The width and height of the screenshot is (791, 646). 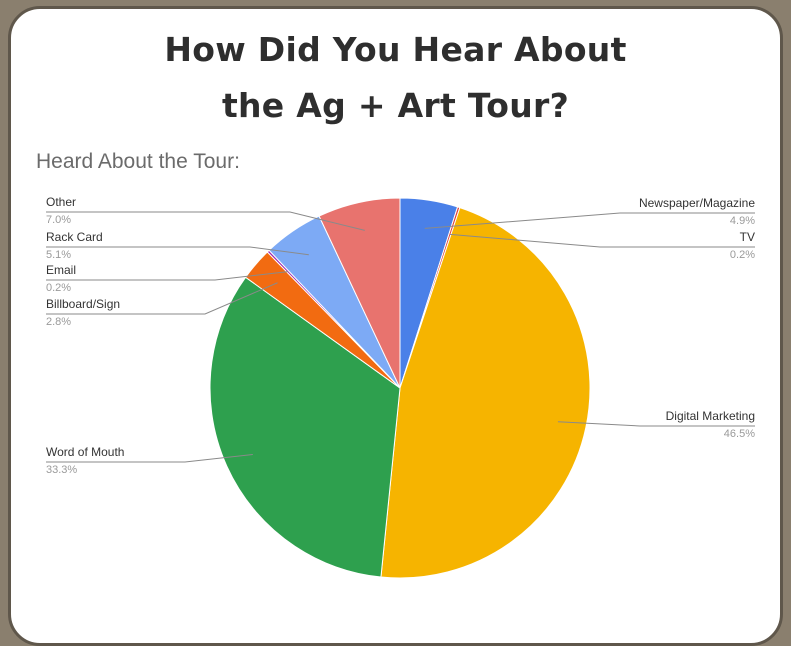 I want to click on slice-label-digital-marketing: Digital Marketing, so click(x=710, y=416).